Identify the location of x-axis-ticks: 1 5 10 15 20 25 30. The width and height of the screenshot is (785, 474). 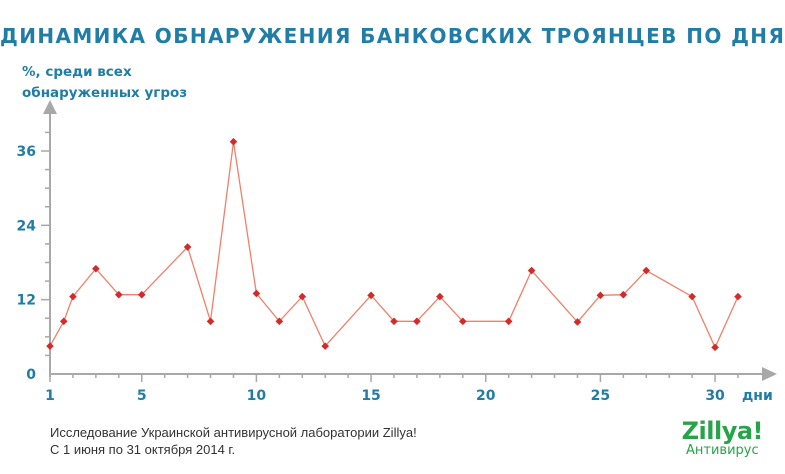
(392, 389).